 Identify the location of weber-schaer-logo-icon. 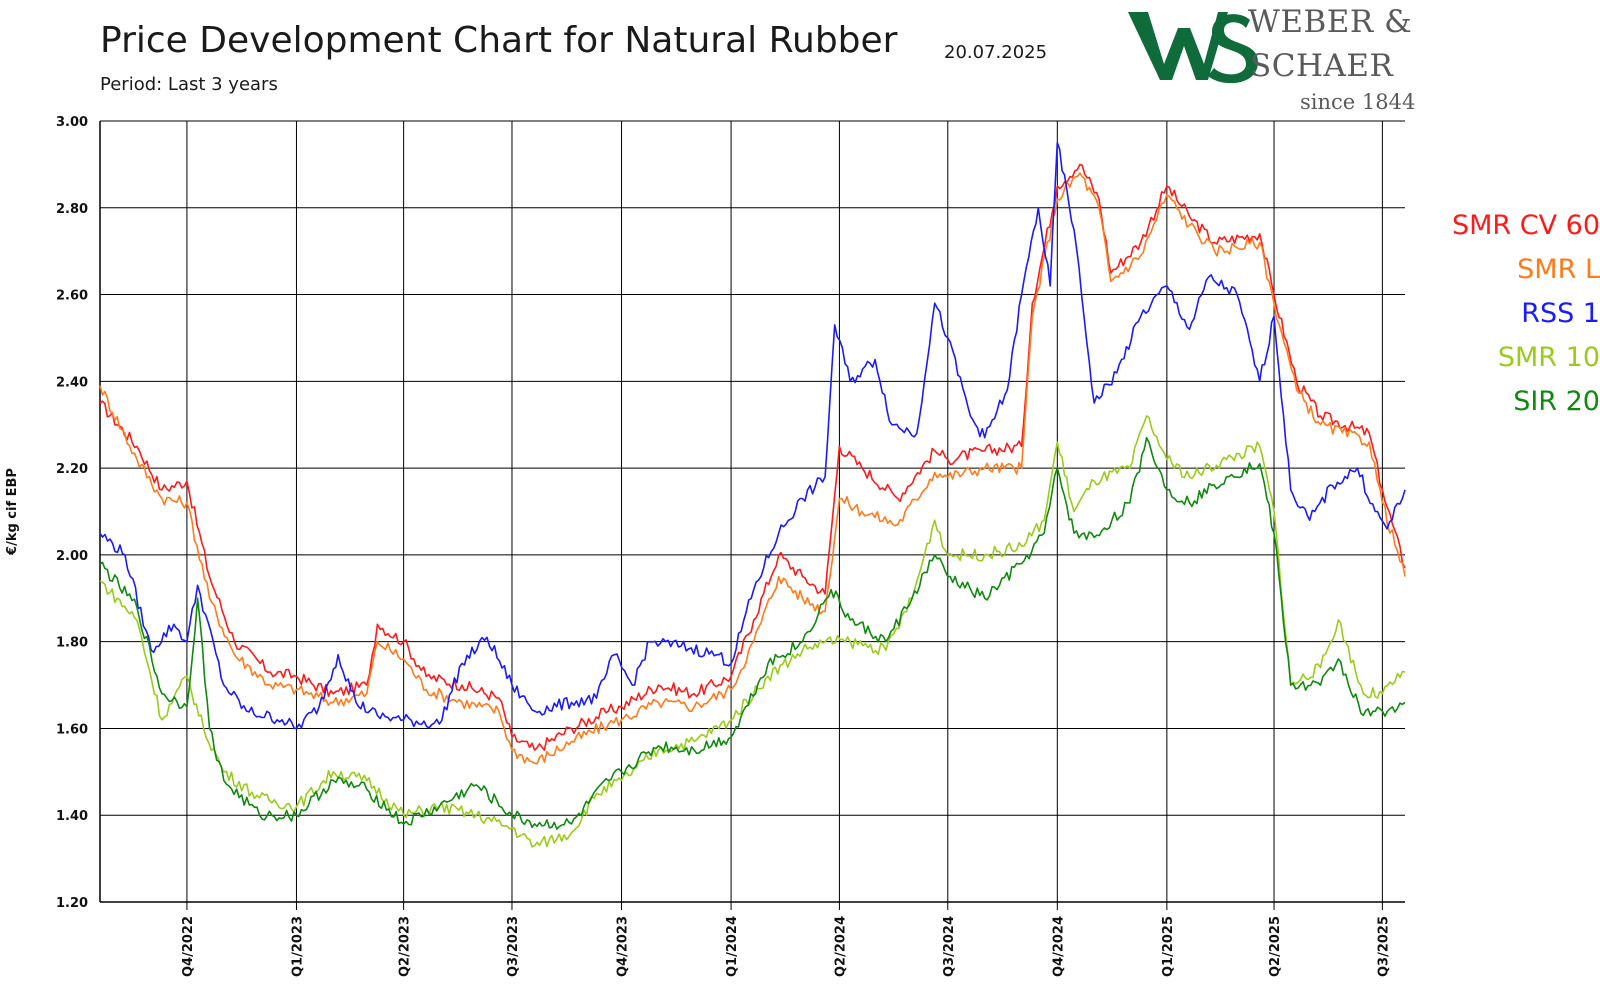
(1193, 48).